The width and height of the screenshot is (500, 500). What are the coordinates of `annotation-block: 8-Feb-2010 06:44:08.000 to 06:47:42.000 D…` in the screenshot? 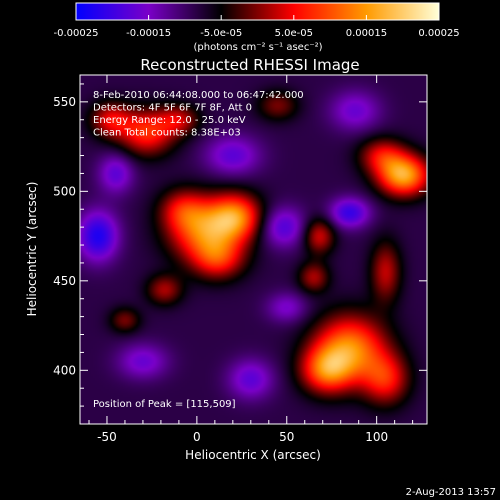 It's located at (198, 114).